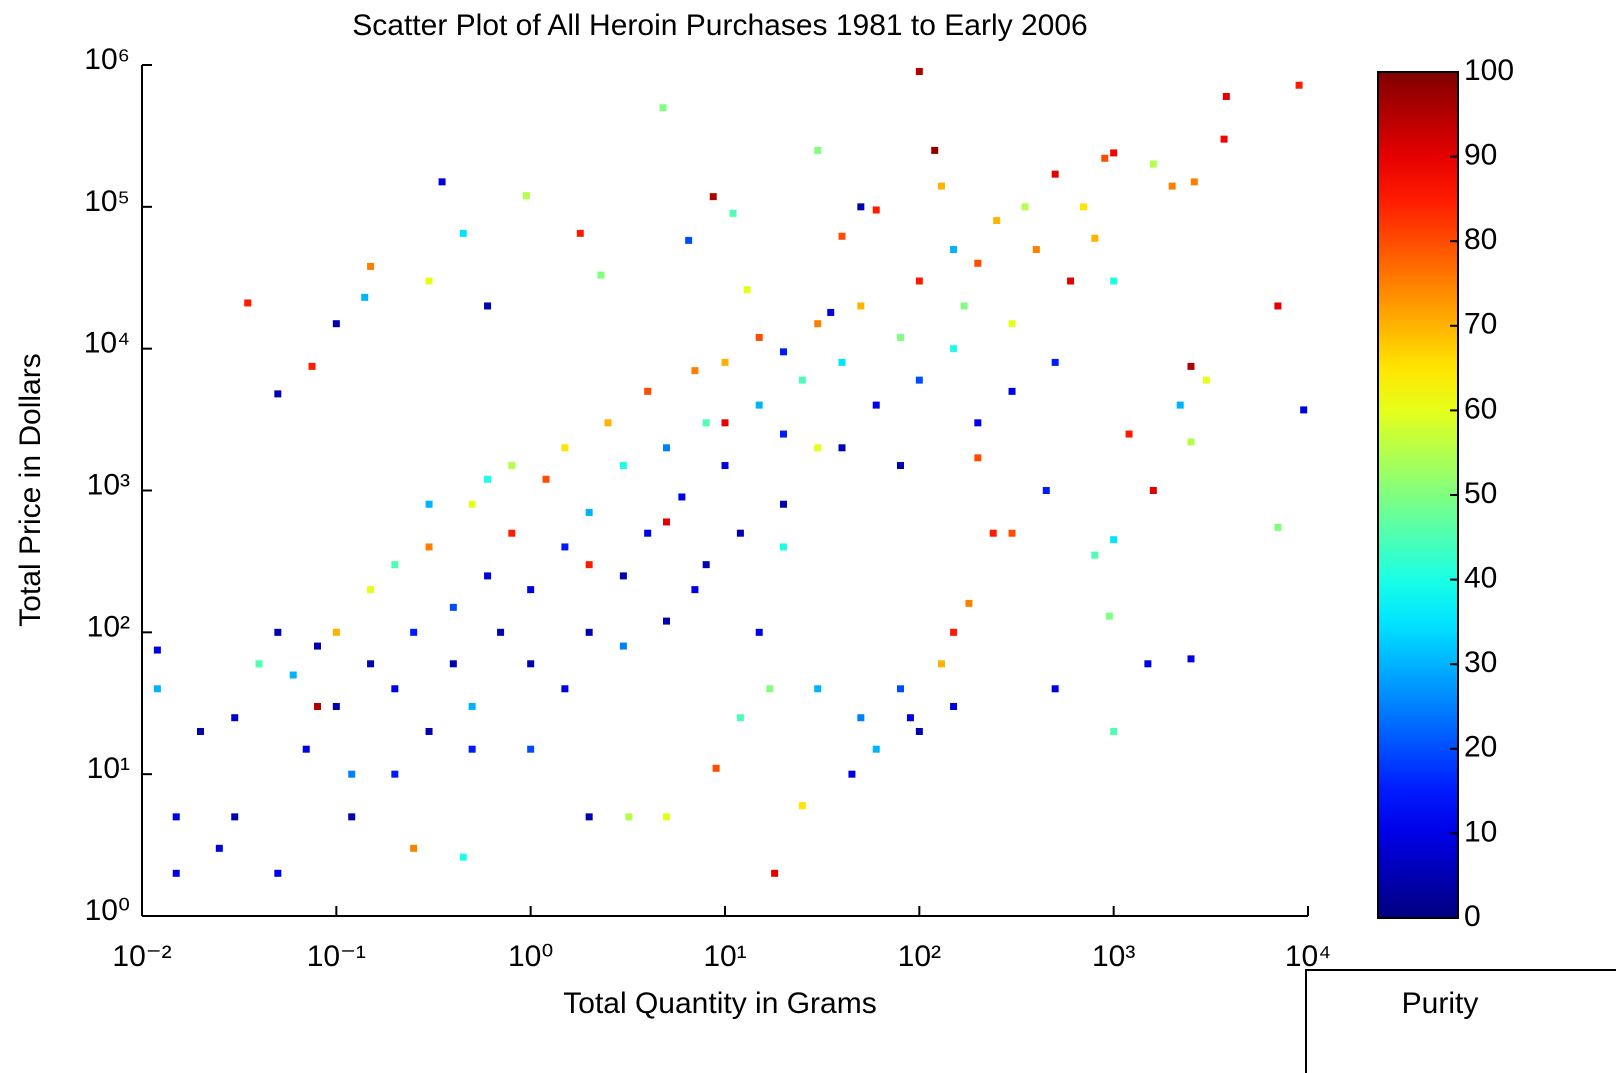 The height and width of the screenshot is (1073, 1616). Describe the element at coordinates (1480, 324) in the screenshot. I see `colorbar-tick-label: 70` at that location.